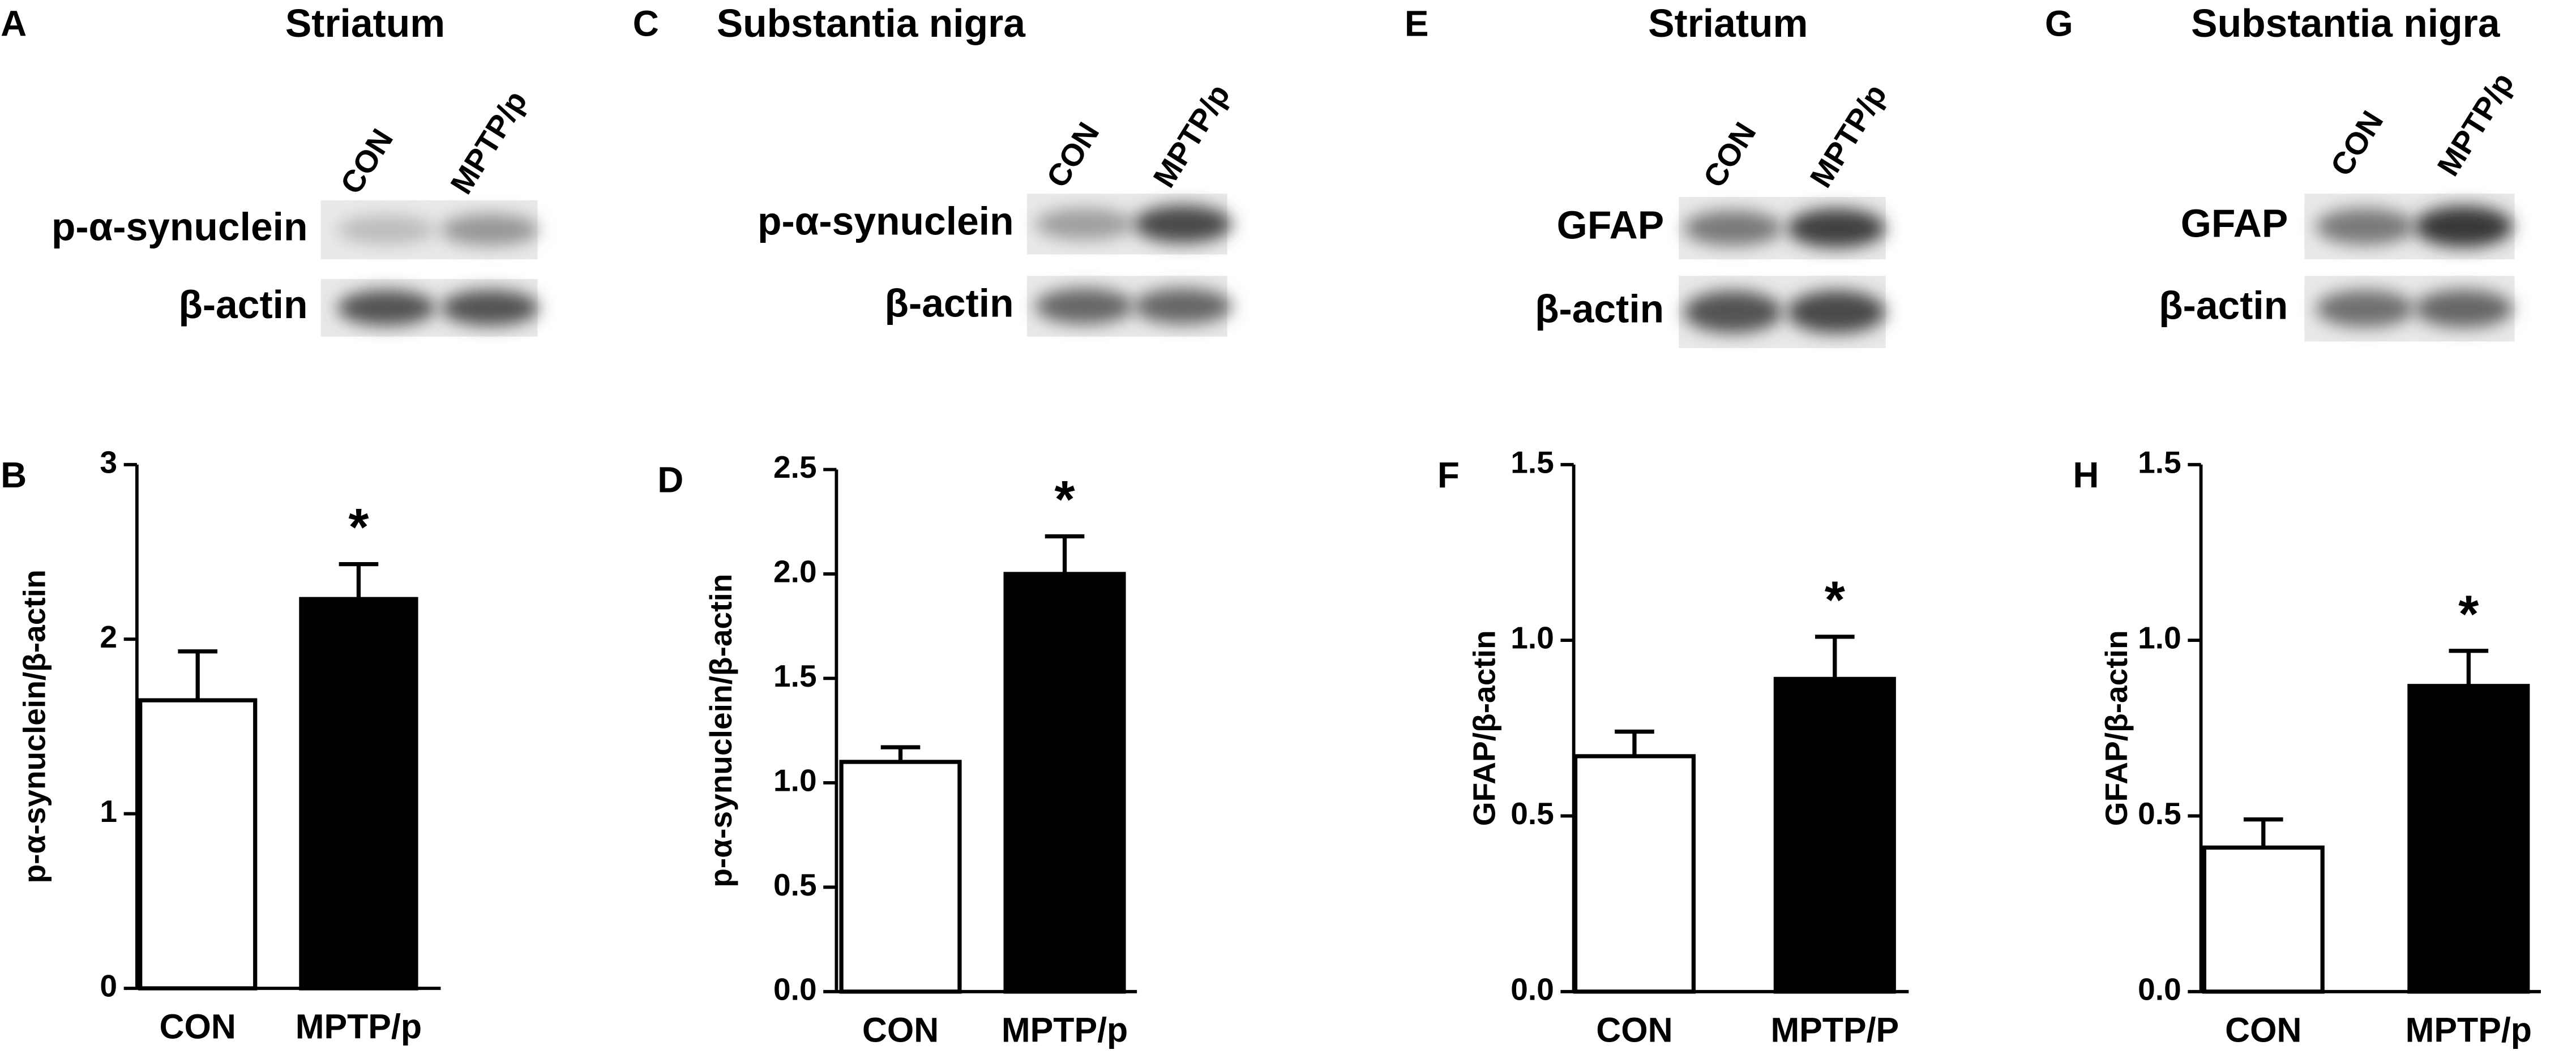  Describe the element at coordinates (1834, 1029) in the screenshot. I see `x-tick-label: MPTP/P` at that location.